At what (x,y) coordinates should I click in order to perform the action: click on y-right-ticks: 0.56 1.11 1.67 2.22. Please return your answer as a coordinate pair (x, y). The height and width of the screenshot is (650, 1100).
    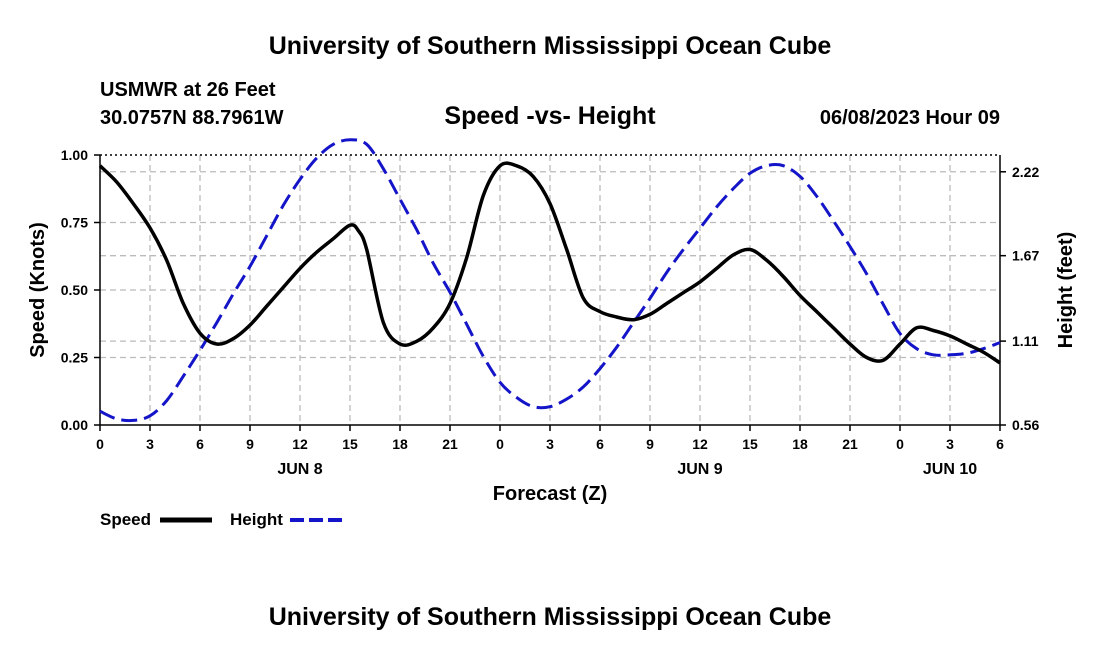
    Looking at the image, I should click on (1019, 298).